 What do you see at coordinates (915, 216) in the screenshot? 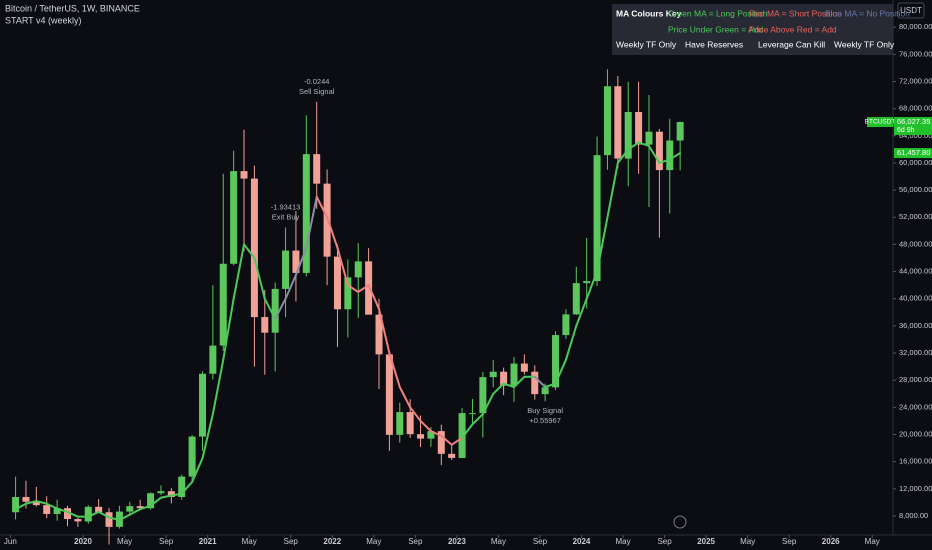
I see `y-tick-label: 52,000.00` at bounding box center [915, 216].